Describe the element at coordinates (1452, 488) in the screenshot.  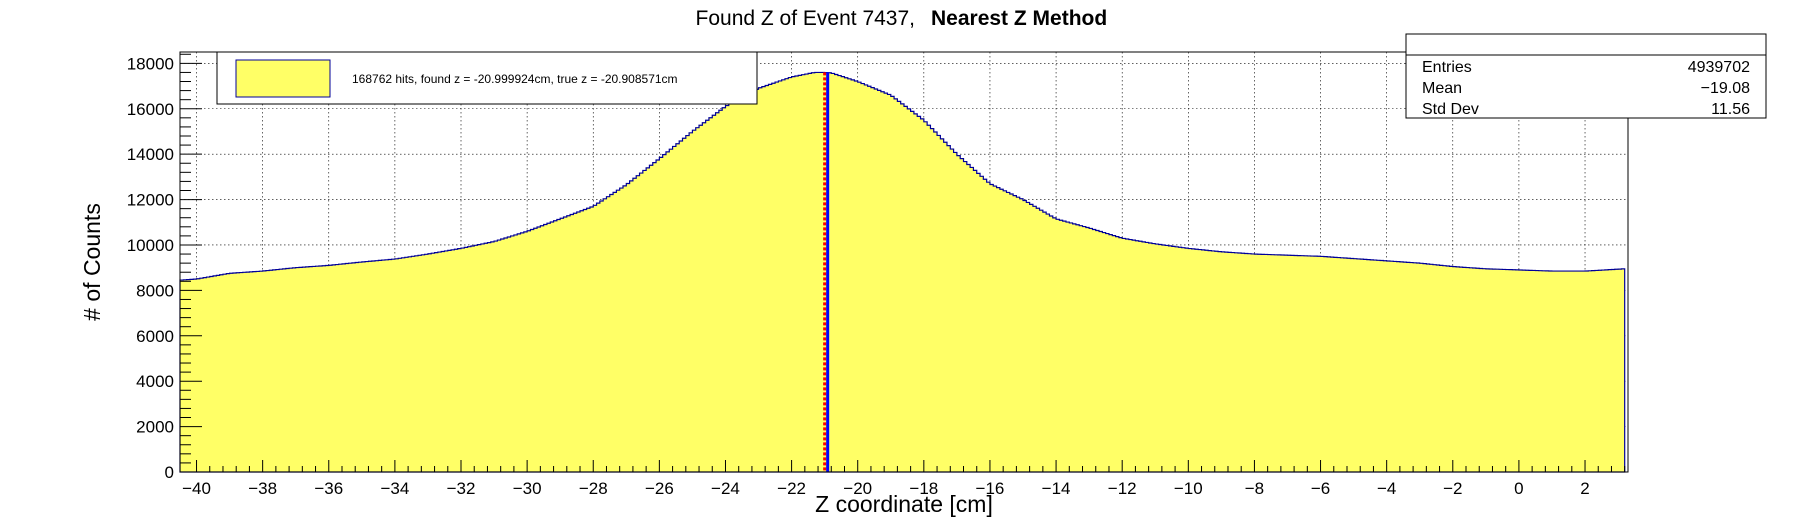
I see `x-tick-label: −2` at that location.